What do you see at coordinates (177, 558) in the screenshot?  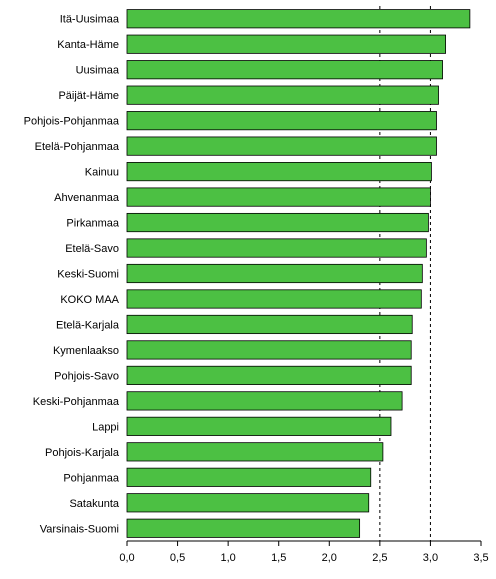 I see `x-tick-label: 0,5` at bounding box center [177, 558].